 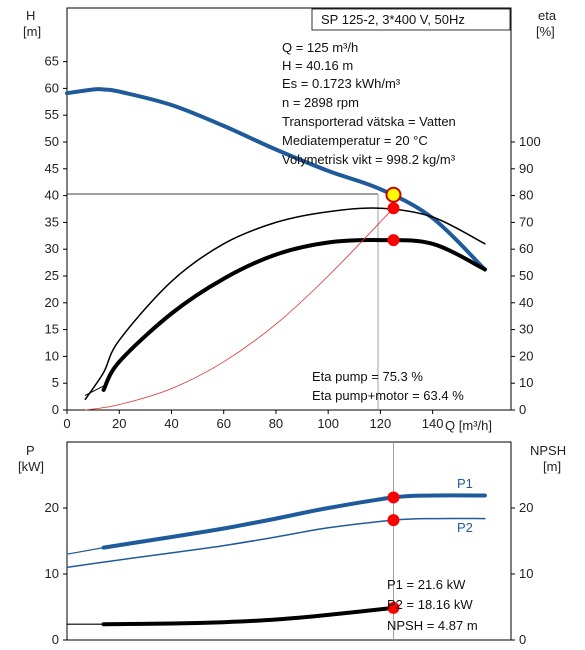 What do you see at coordinates (468, 425) in the screenshot?
I see `x-axis-label-q: Q [m³/h]` at bounding box center [468, 425].